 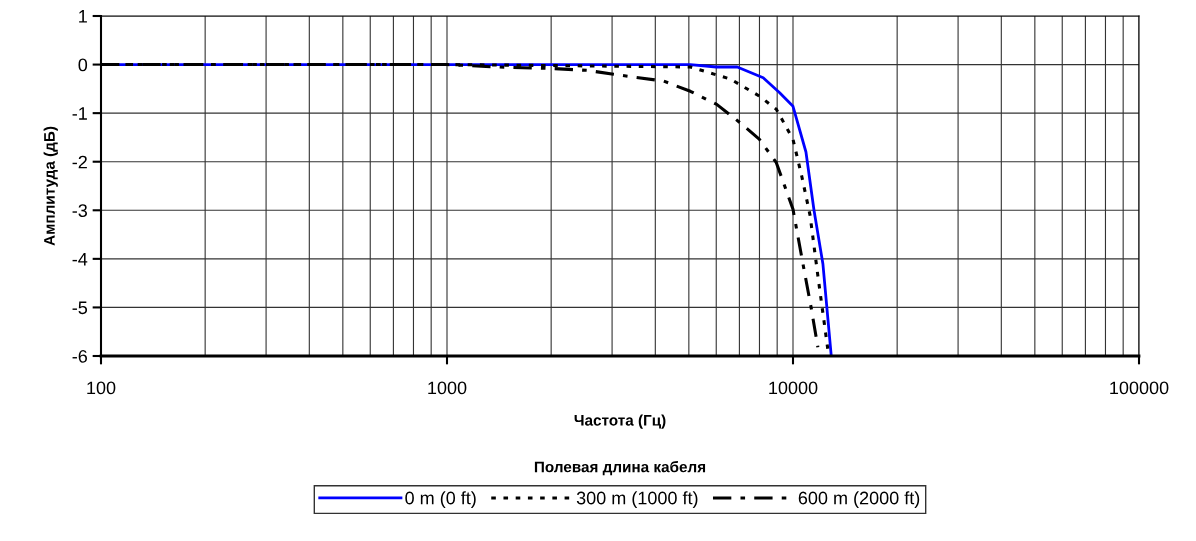 What do you see at coordinates (50, 186) in the screenshot?
I see `y-axis-title: Амплитуда (дБ)` at bounding box center [50, 186].